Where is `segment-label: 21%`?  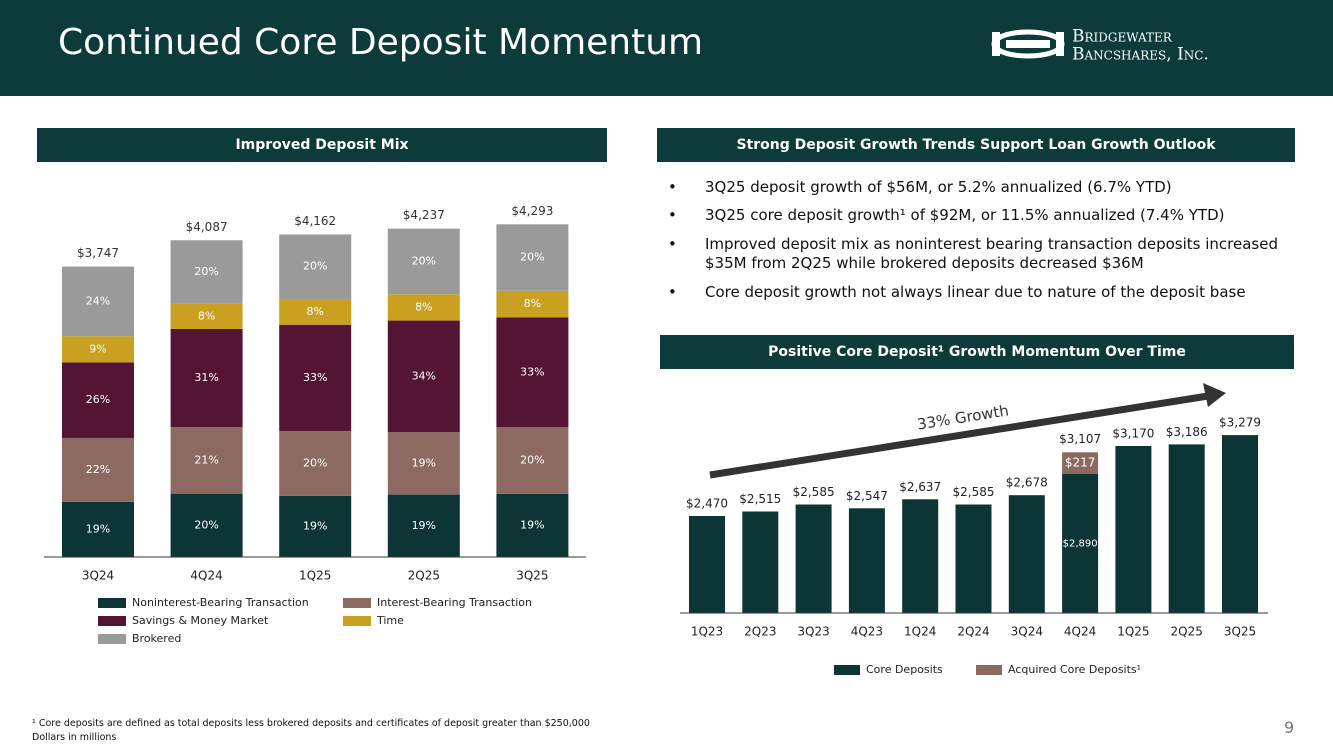
segment-label: 21% is located at coordinates (206, 459).